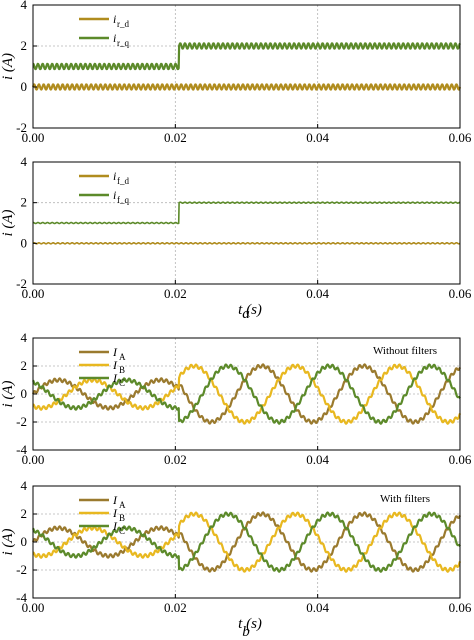 This screenshot has height=640, width=474. I want to click on legend-subscript: r_q, so click(123, 43).